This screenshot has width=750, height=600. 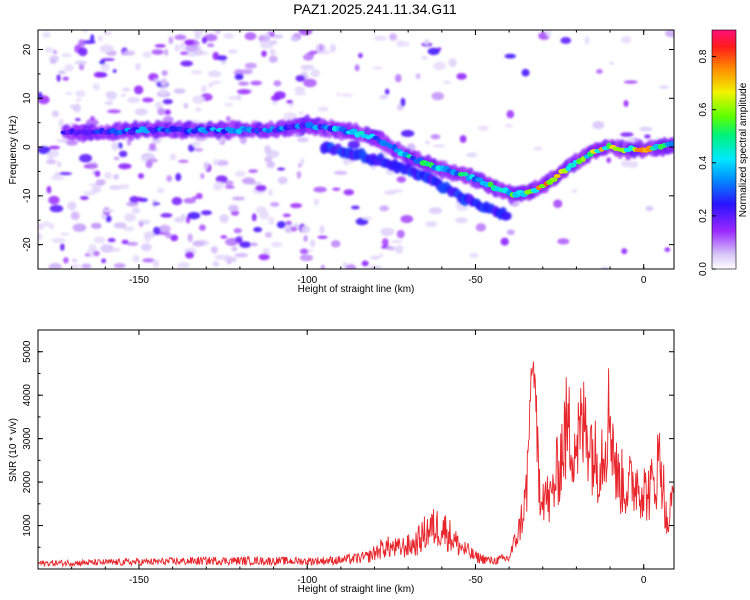 I want to click on spectrogram-branch-cell, so click(x=507, y=216).